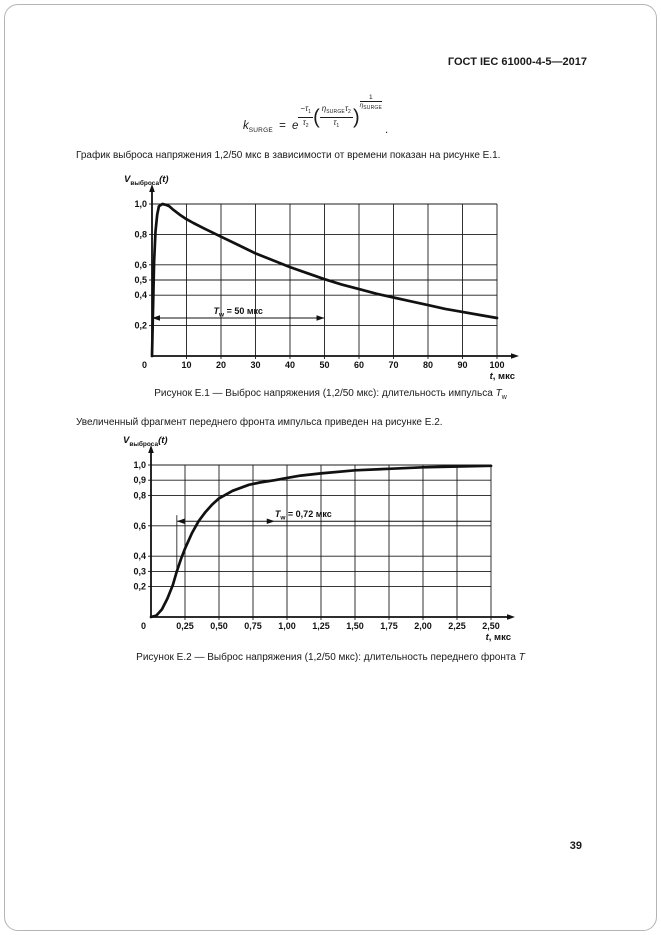 The width and height of the screenshot is (661, 935). What do you see at coordinates (356, 117) in the screenshot?
I see `close-paren: )` at bounding box center [356, 117].